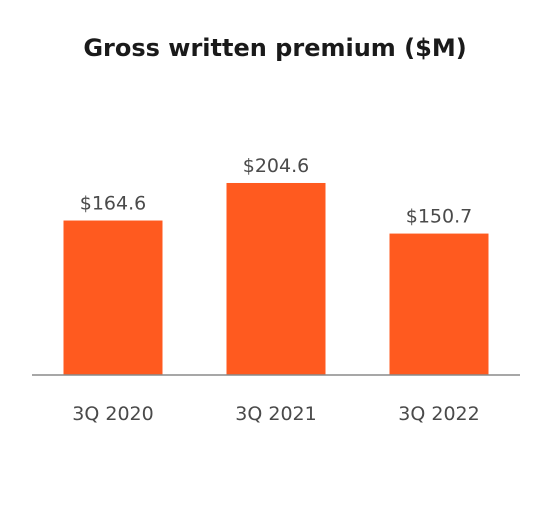 The height and width of the screenshot is (510, 550). What do you see at coordinates (113, 297) in the screenshot?
I see `bar-3q-2020` at bounding box center [113, 297].